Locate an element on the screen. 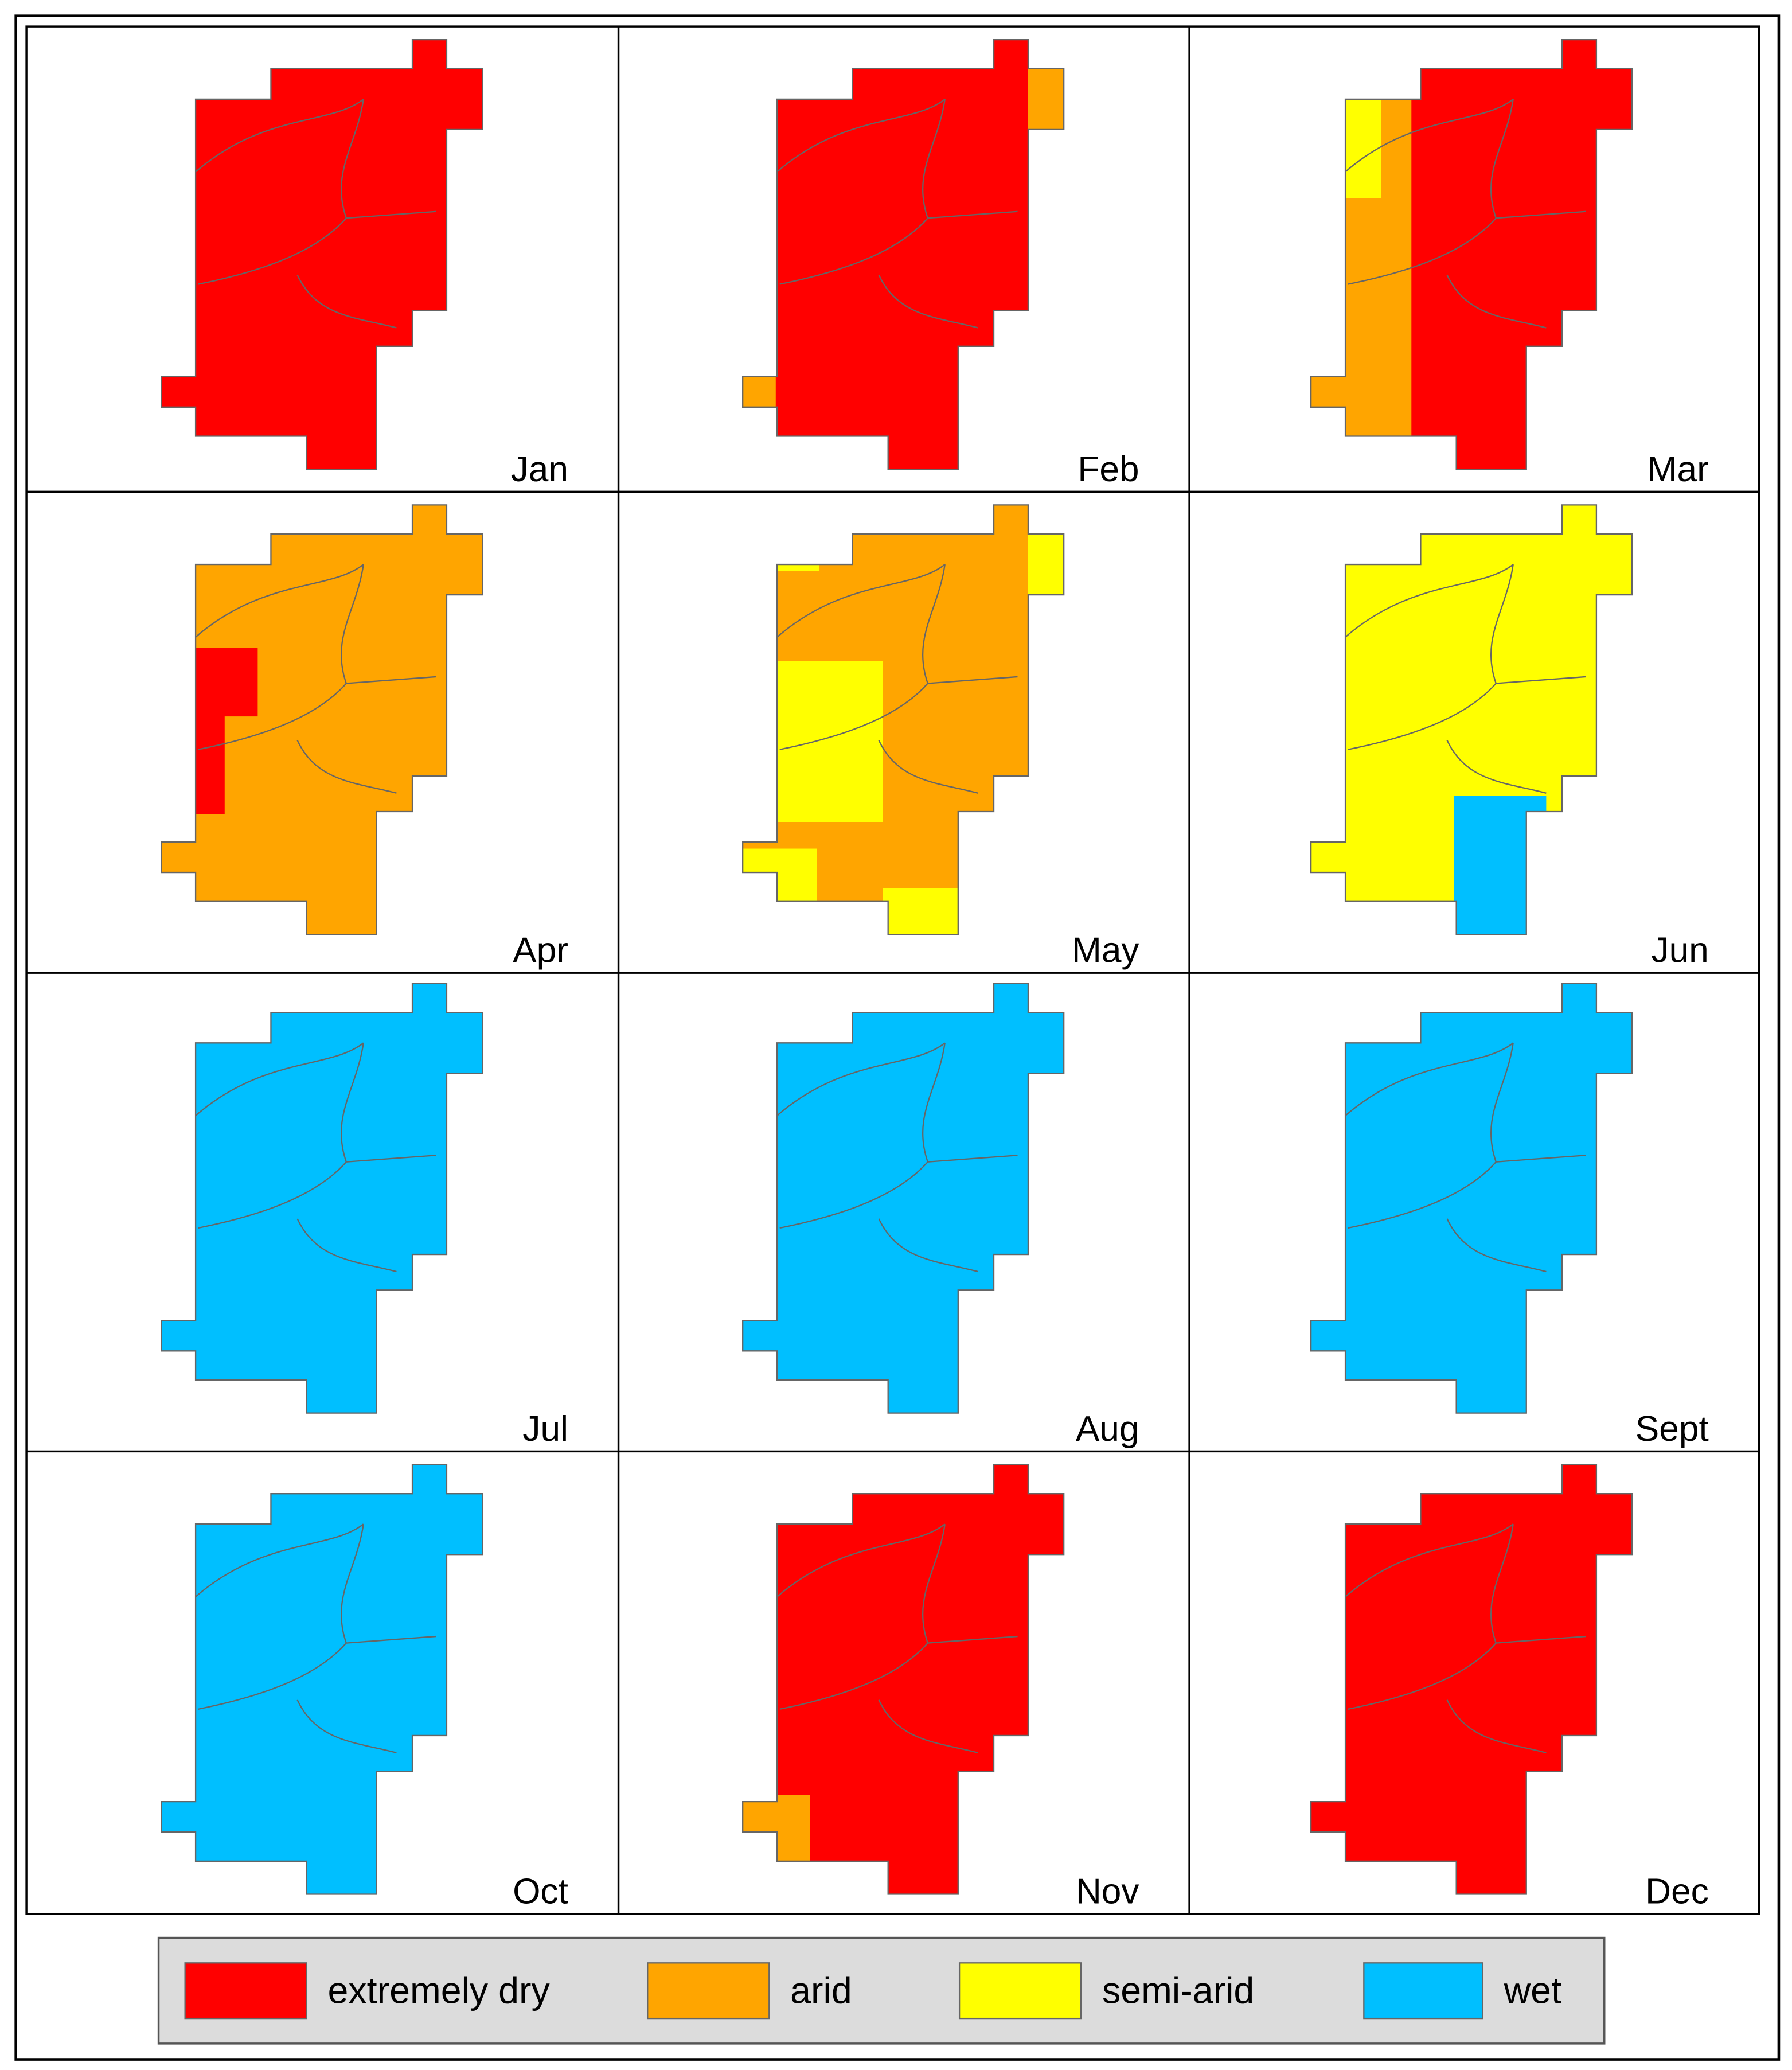  legend-label: extremely dry is located at coordinates (439, 1990).